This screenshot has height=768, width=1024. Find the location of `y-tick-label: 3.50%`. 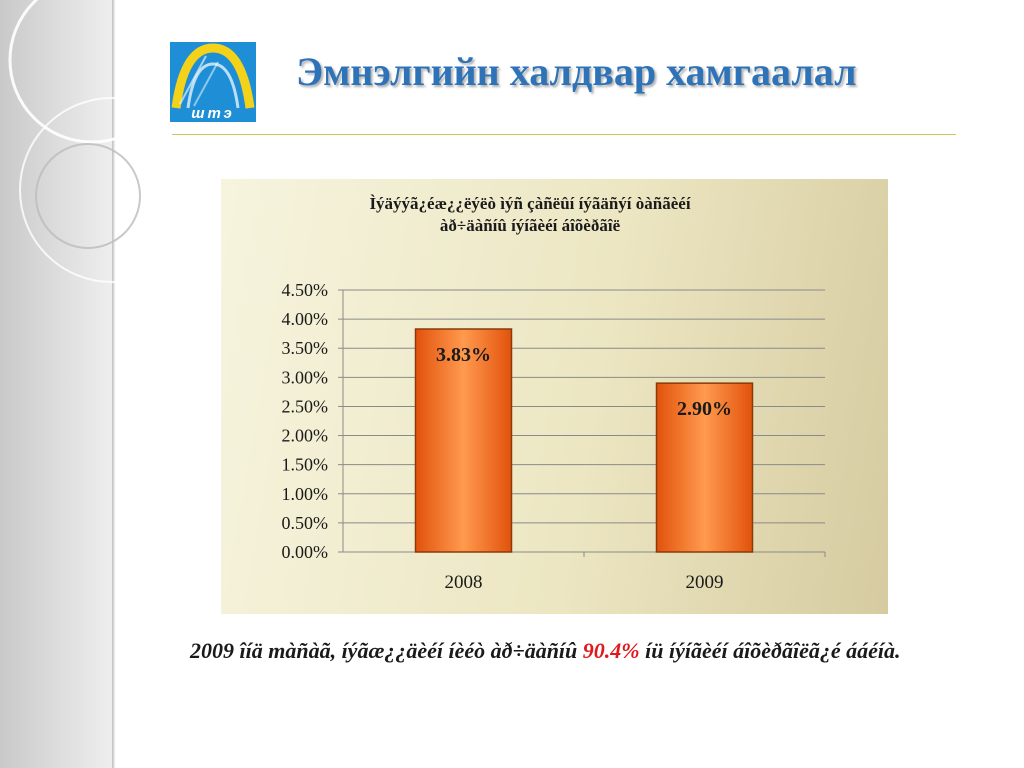

y-tick-label: 3.50% is located at coordinates (305, 348).